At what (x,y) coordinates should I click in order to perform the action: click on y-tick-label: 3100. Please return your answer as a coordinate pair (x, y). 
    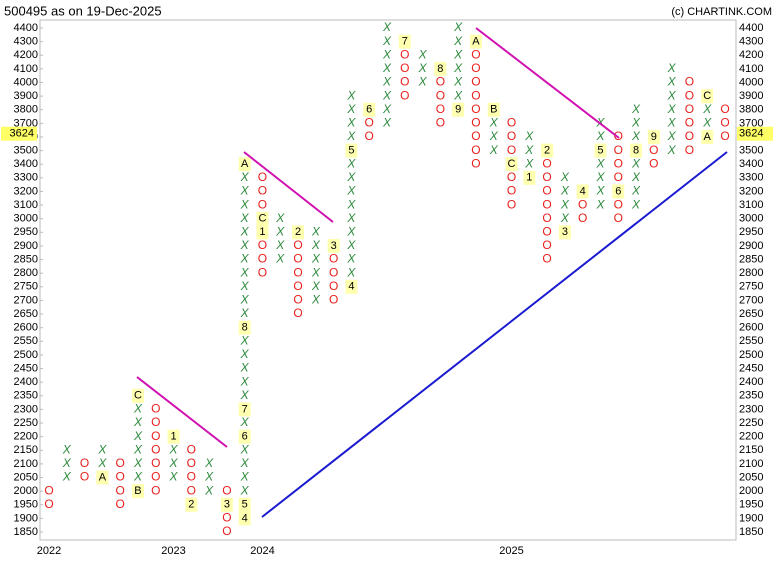
    Looking at the image, I should click on (26, 205).